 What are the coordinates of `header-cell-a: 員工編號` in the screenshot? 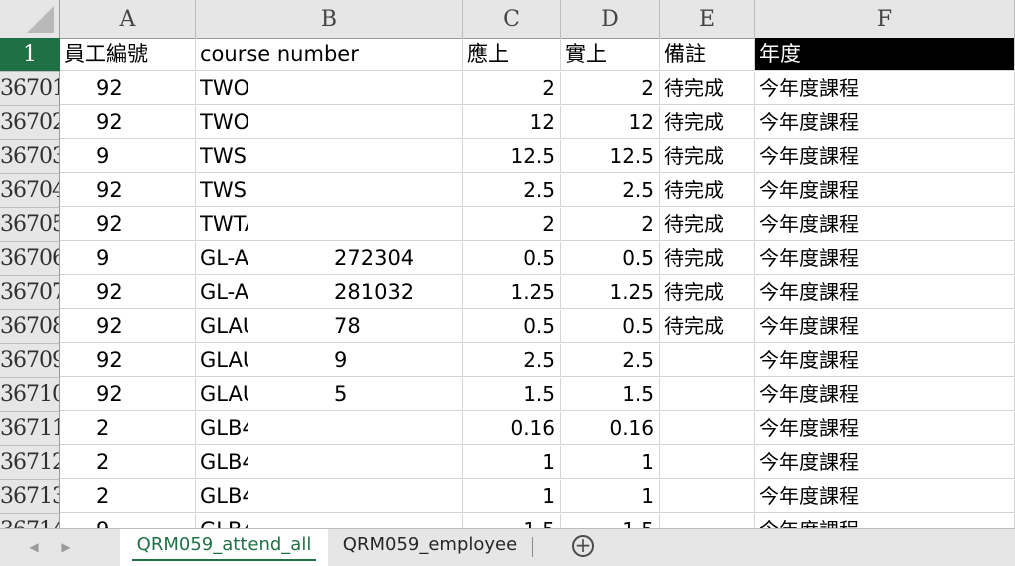 It's located at (128, 54).